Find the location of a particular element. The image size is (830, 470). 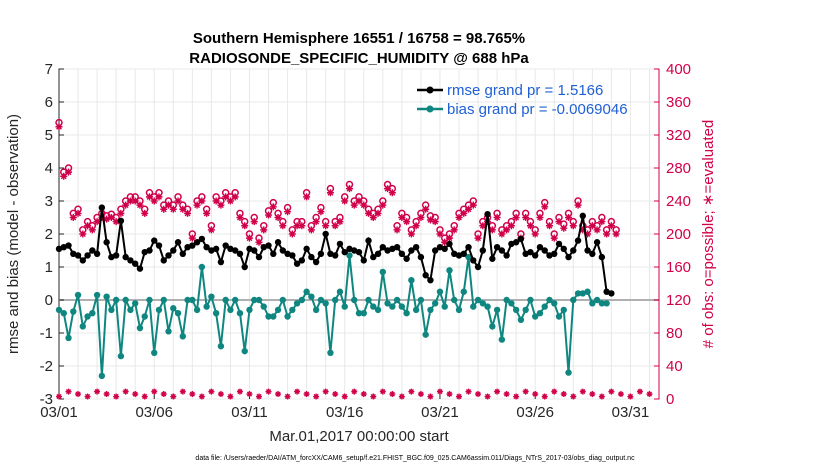

x-tick-label: 03/21 is located at coordinates (440, 412).